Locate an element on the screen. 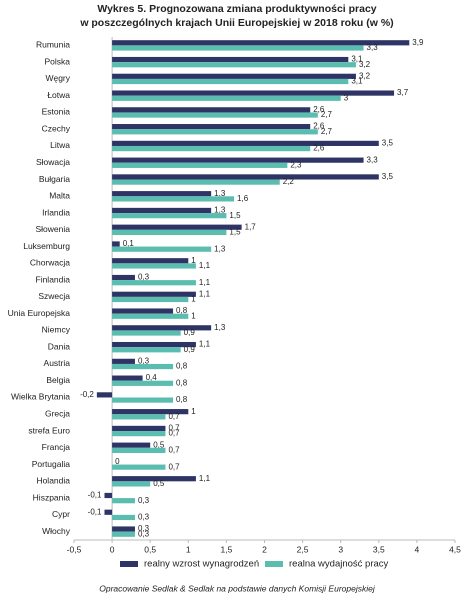 This screenshot has height=599, width=474. y-tick-label: Holandia is located at coordinates (53, 481).